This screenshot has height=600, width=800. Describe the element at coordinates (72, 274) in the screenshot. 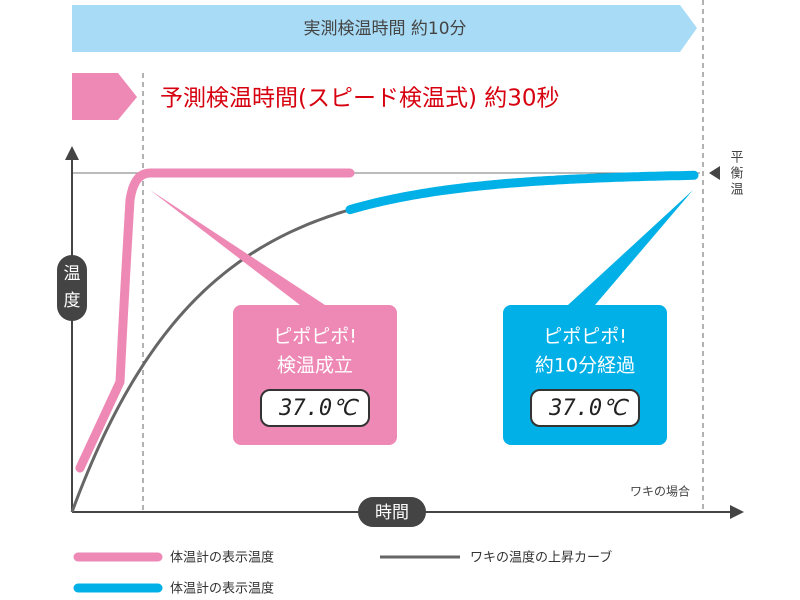

I see `y-label: 温` at that location.